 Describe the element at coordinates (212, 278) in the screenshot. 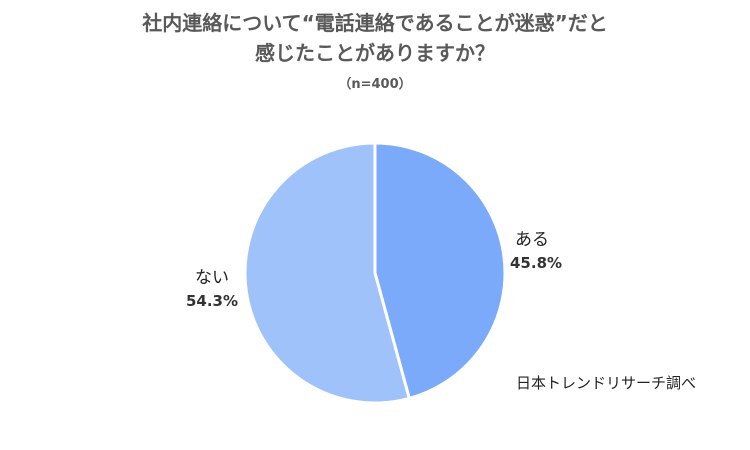

I see `slice-label-name: ない` at that location.